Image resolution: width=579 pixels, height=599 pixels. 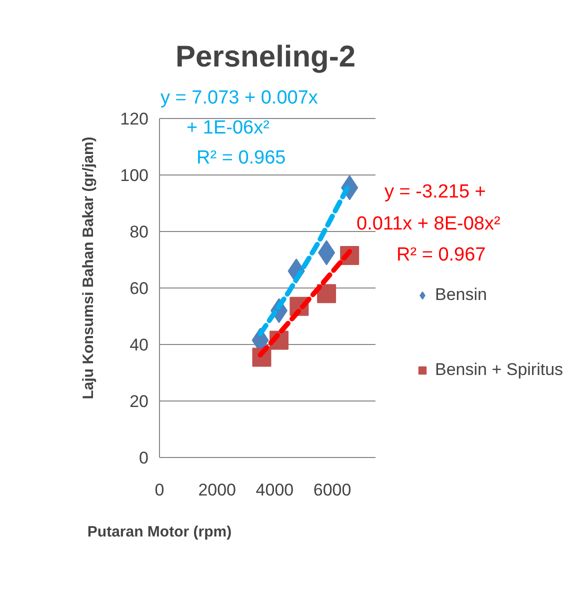 I want to click on text: y = 7.073 + 0.007x, so click(x=239, y=98).